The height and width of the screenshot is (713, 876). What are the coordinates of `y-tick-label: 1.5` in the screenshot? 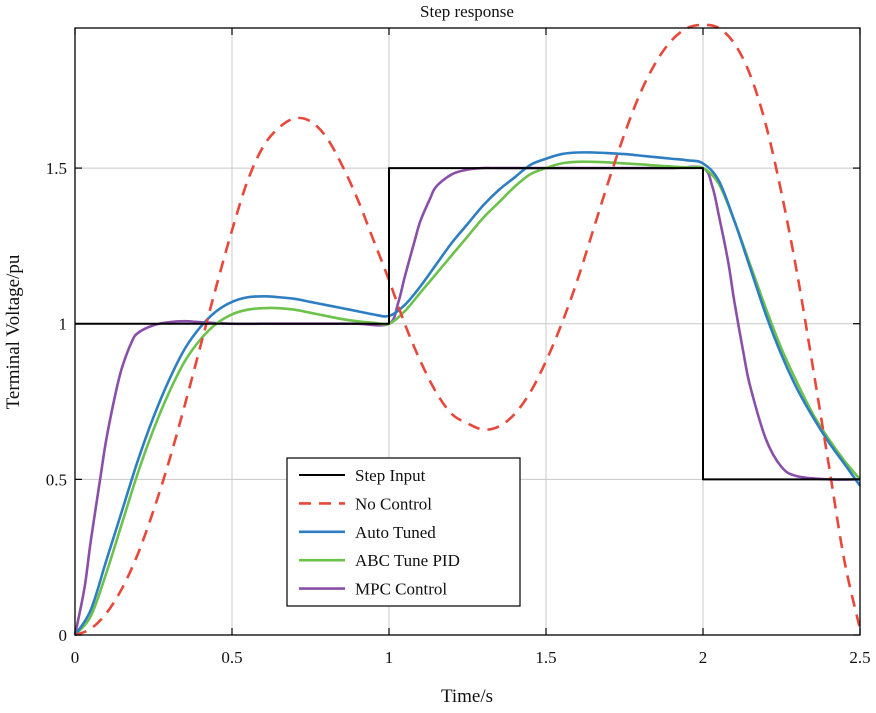 It's located at (56, 168).